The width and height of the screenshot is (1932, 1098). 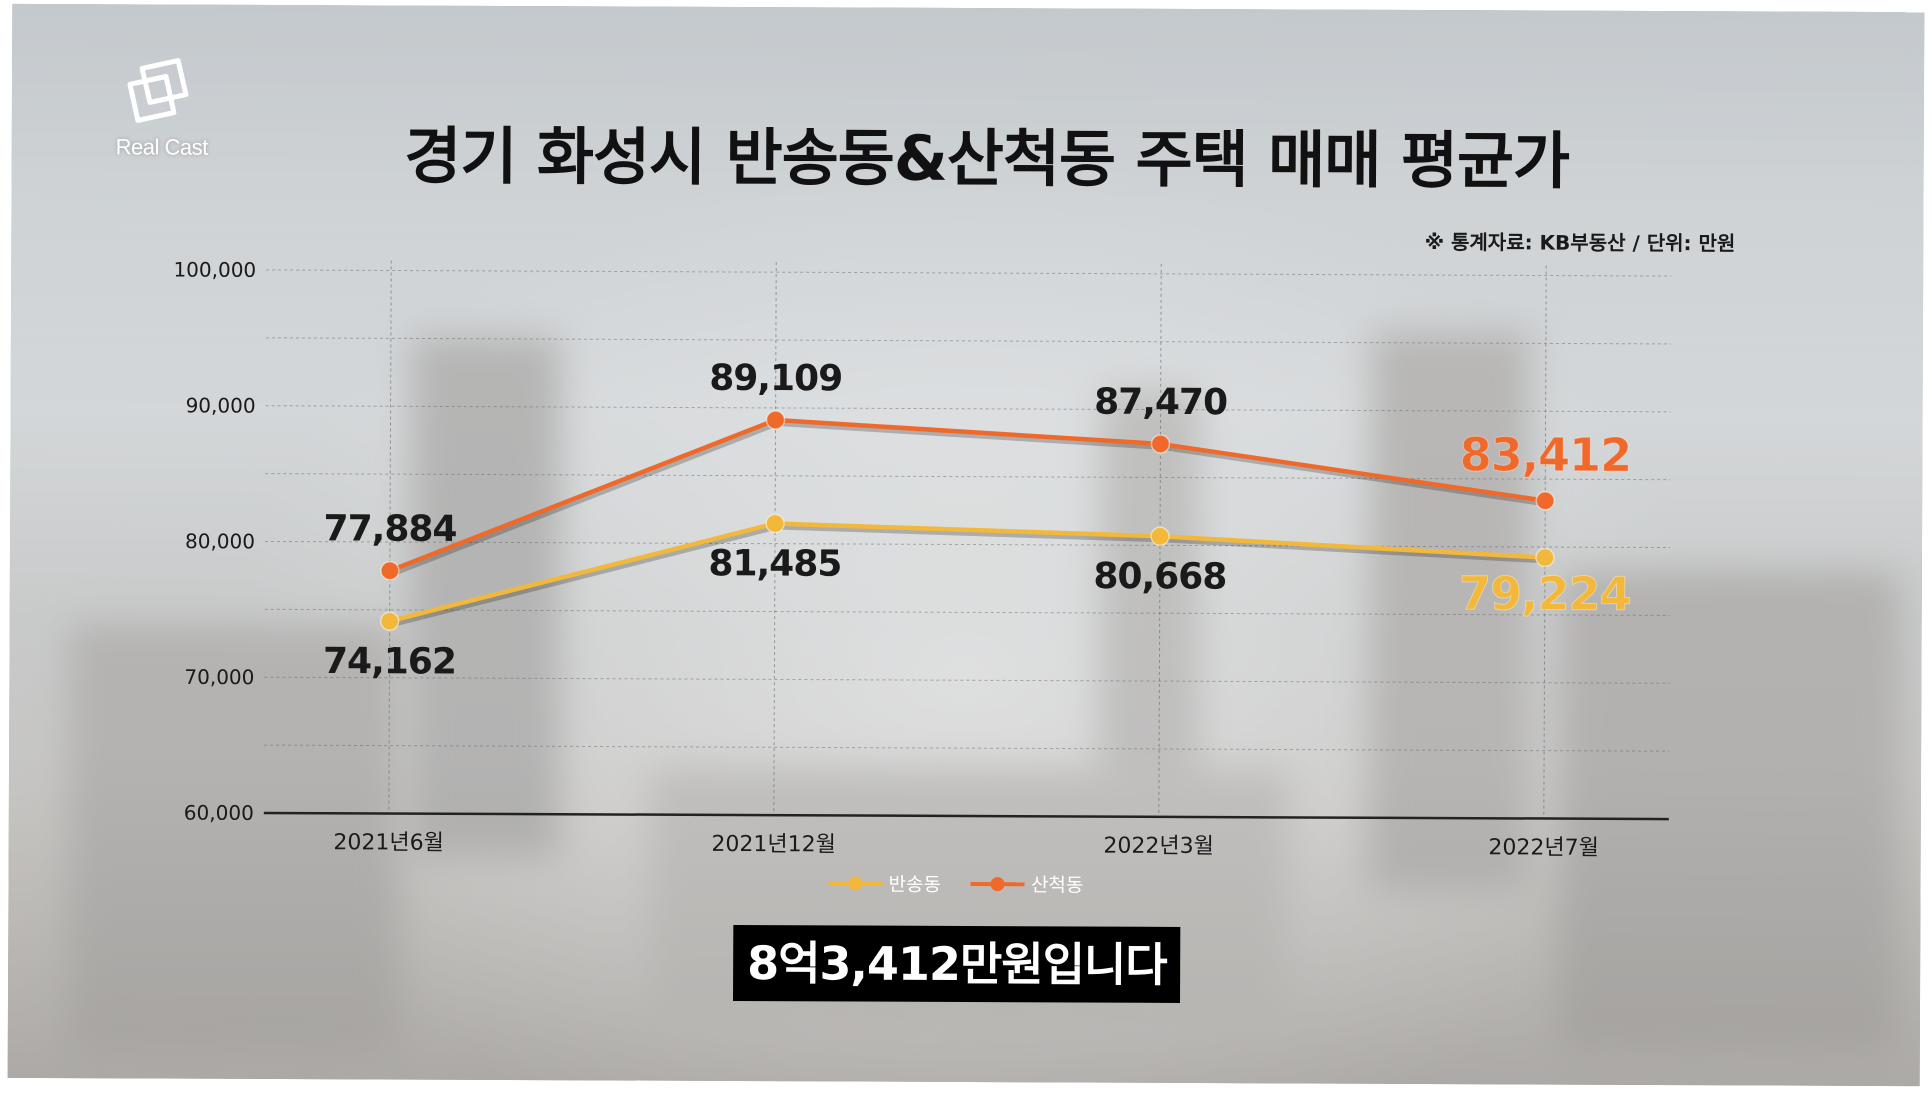 I want to click on legend-swatch-bansong, so click(x=855, y=883).